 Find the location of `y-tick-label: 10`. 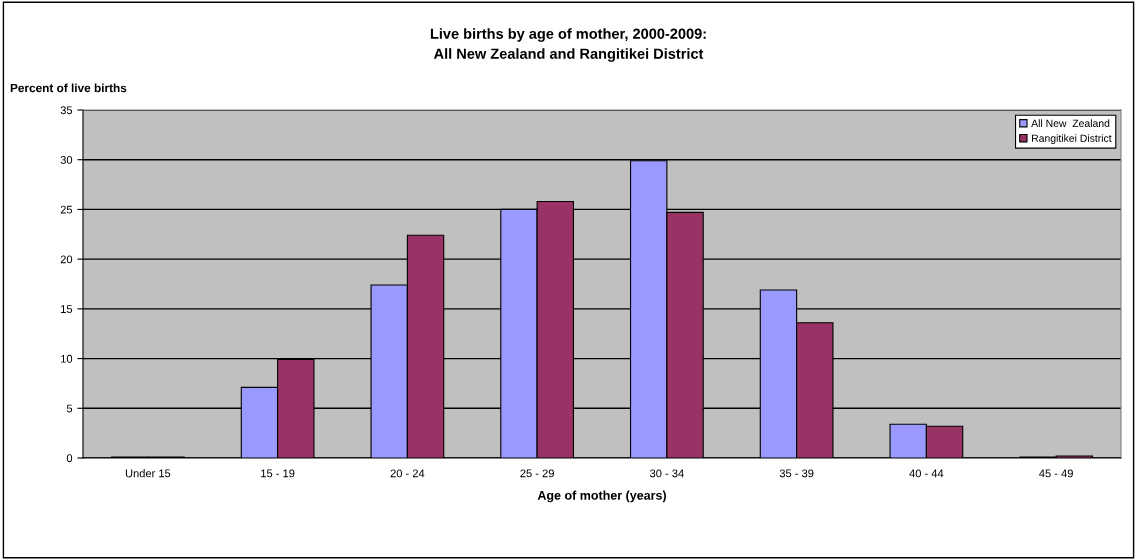

y-tick-label: 10 is located at coordinates (67, 358).